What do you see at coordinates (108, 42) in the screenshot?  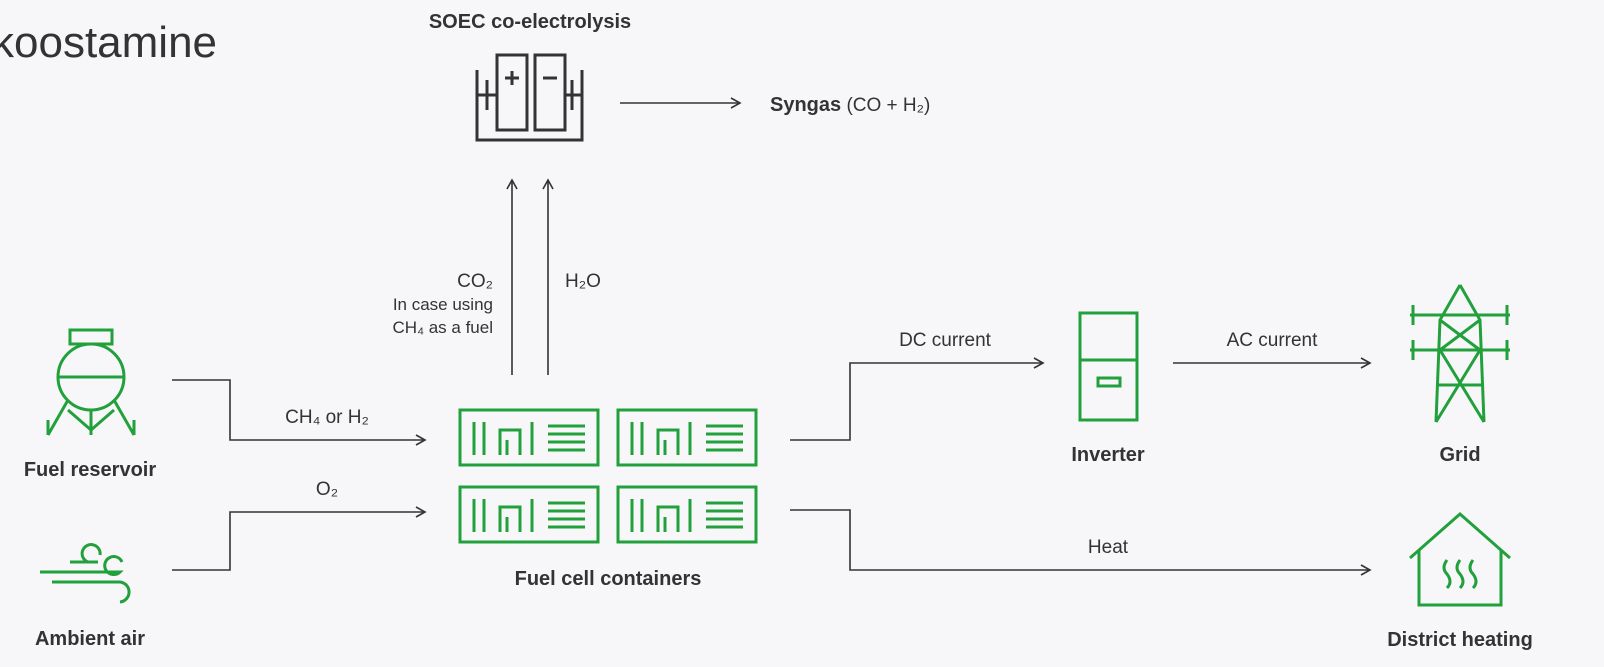 I see `page-title: koostamine` at bounding box center [108, 42].